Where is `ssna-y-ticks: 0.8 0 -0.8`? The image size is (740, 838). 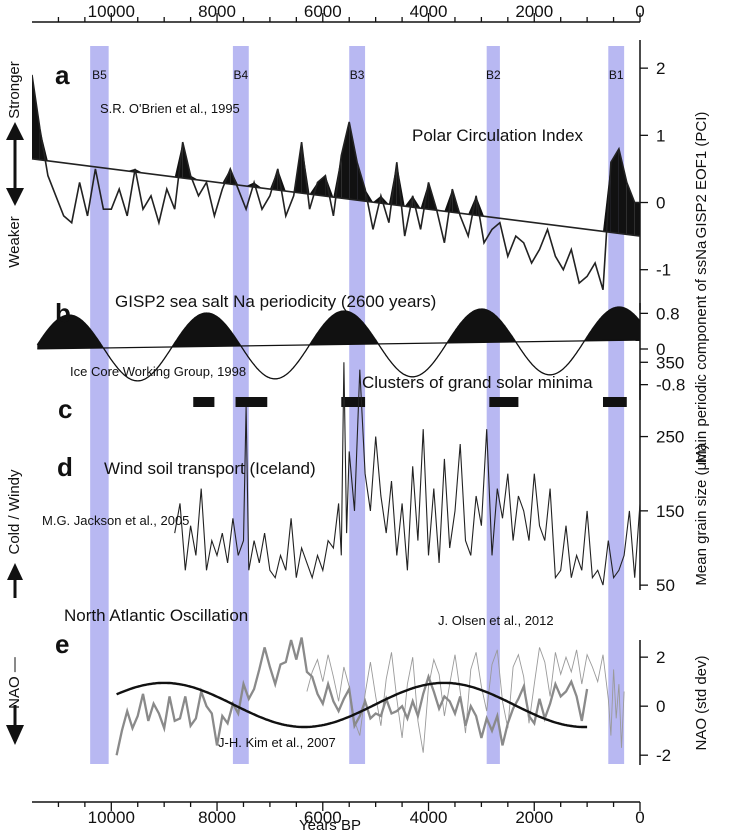 ssna-y-ticks: 0.8 0 -0.8 is located at coordinates (662, 349).